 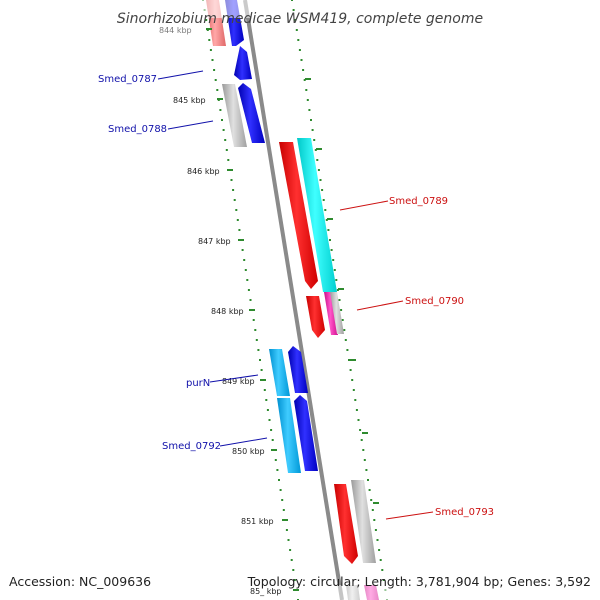 What do you see at coordinates (230, 23) in the screenshot?
I see `gene-edge-top` at bounding box center [230, 23].